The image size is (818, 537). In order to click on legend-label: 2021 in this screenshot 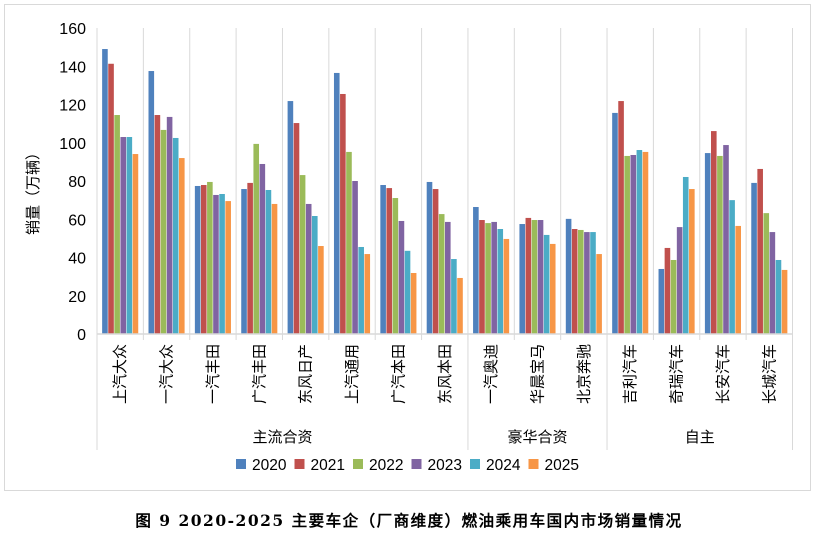, I will do `click(328, 465)`.